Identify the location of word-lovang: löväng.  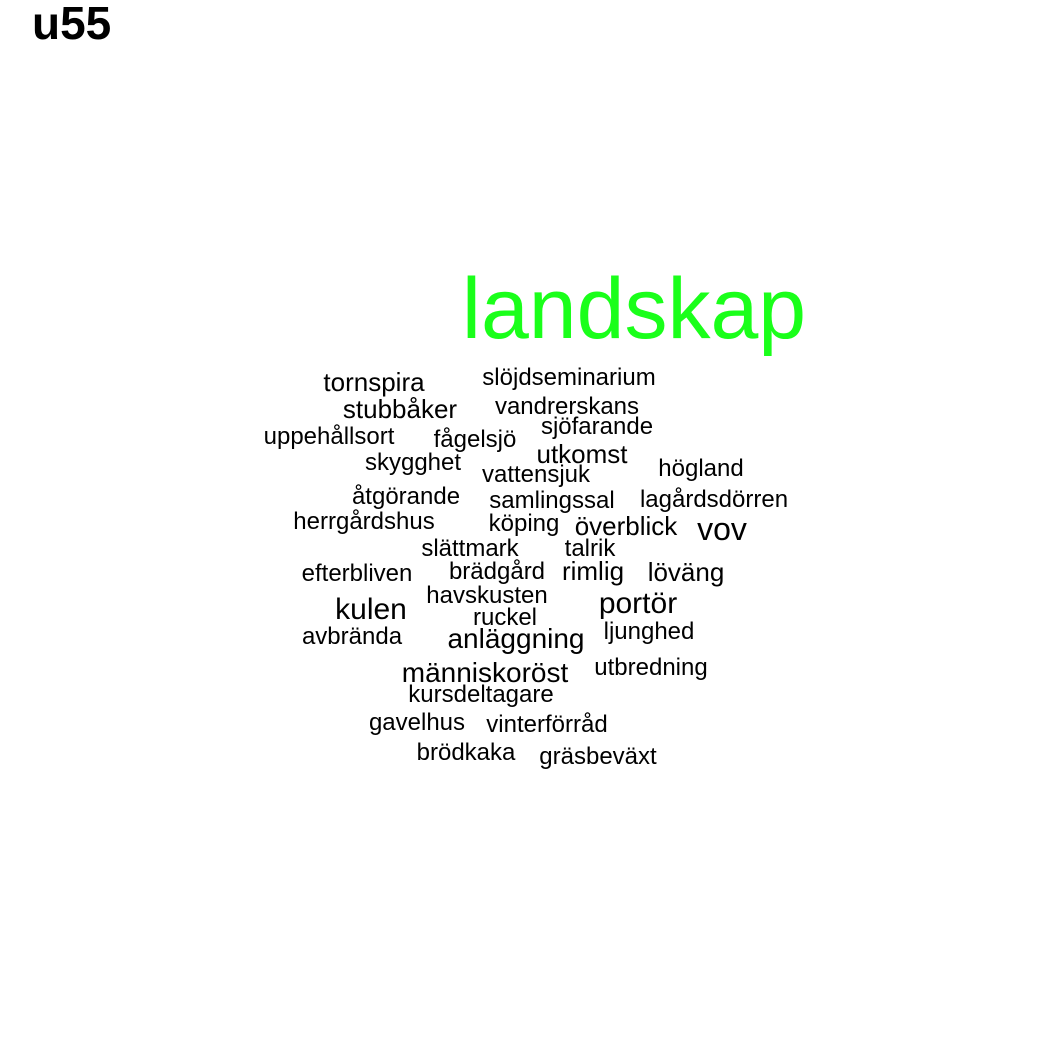
(686, 572).